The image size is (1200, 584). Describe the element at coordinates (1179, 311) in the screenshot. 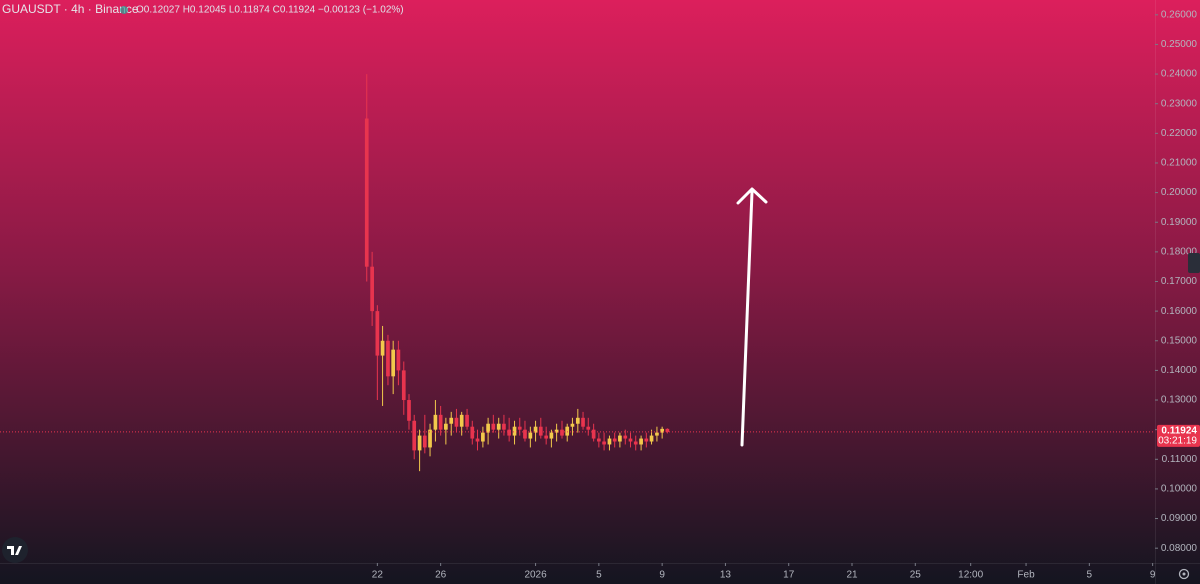

I see `y-tick-label: 0.16000` at that location.